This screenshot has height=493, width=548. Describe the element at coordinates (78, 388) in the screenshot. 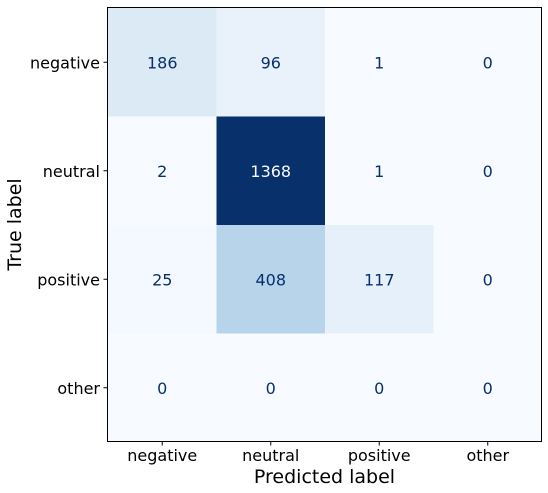

I see `y-tick-label: other` at that location.